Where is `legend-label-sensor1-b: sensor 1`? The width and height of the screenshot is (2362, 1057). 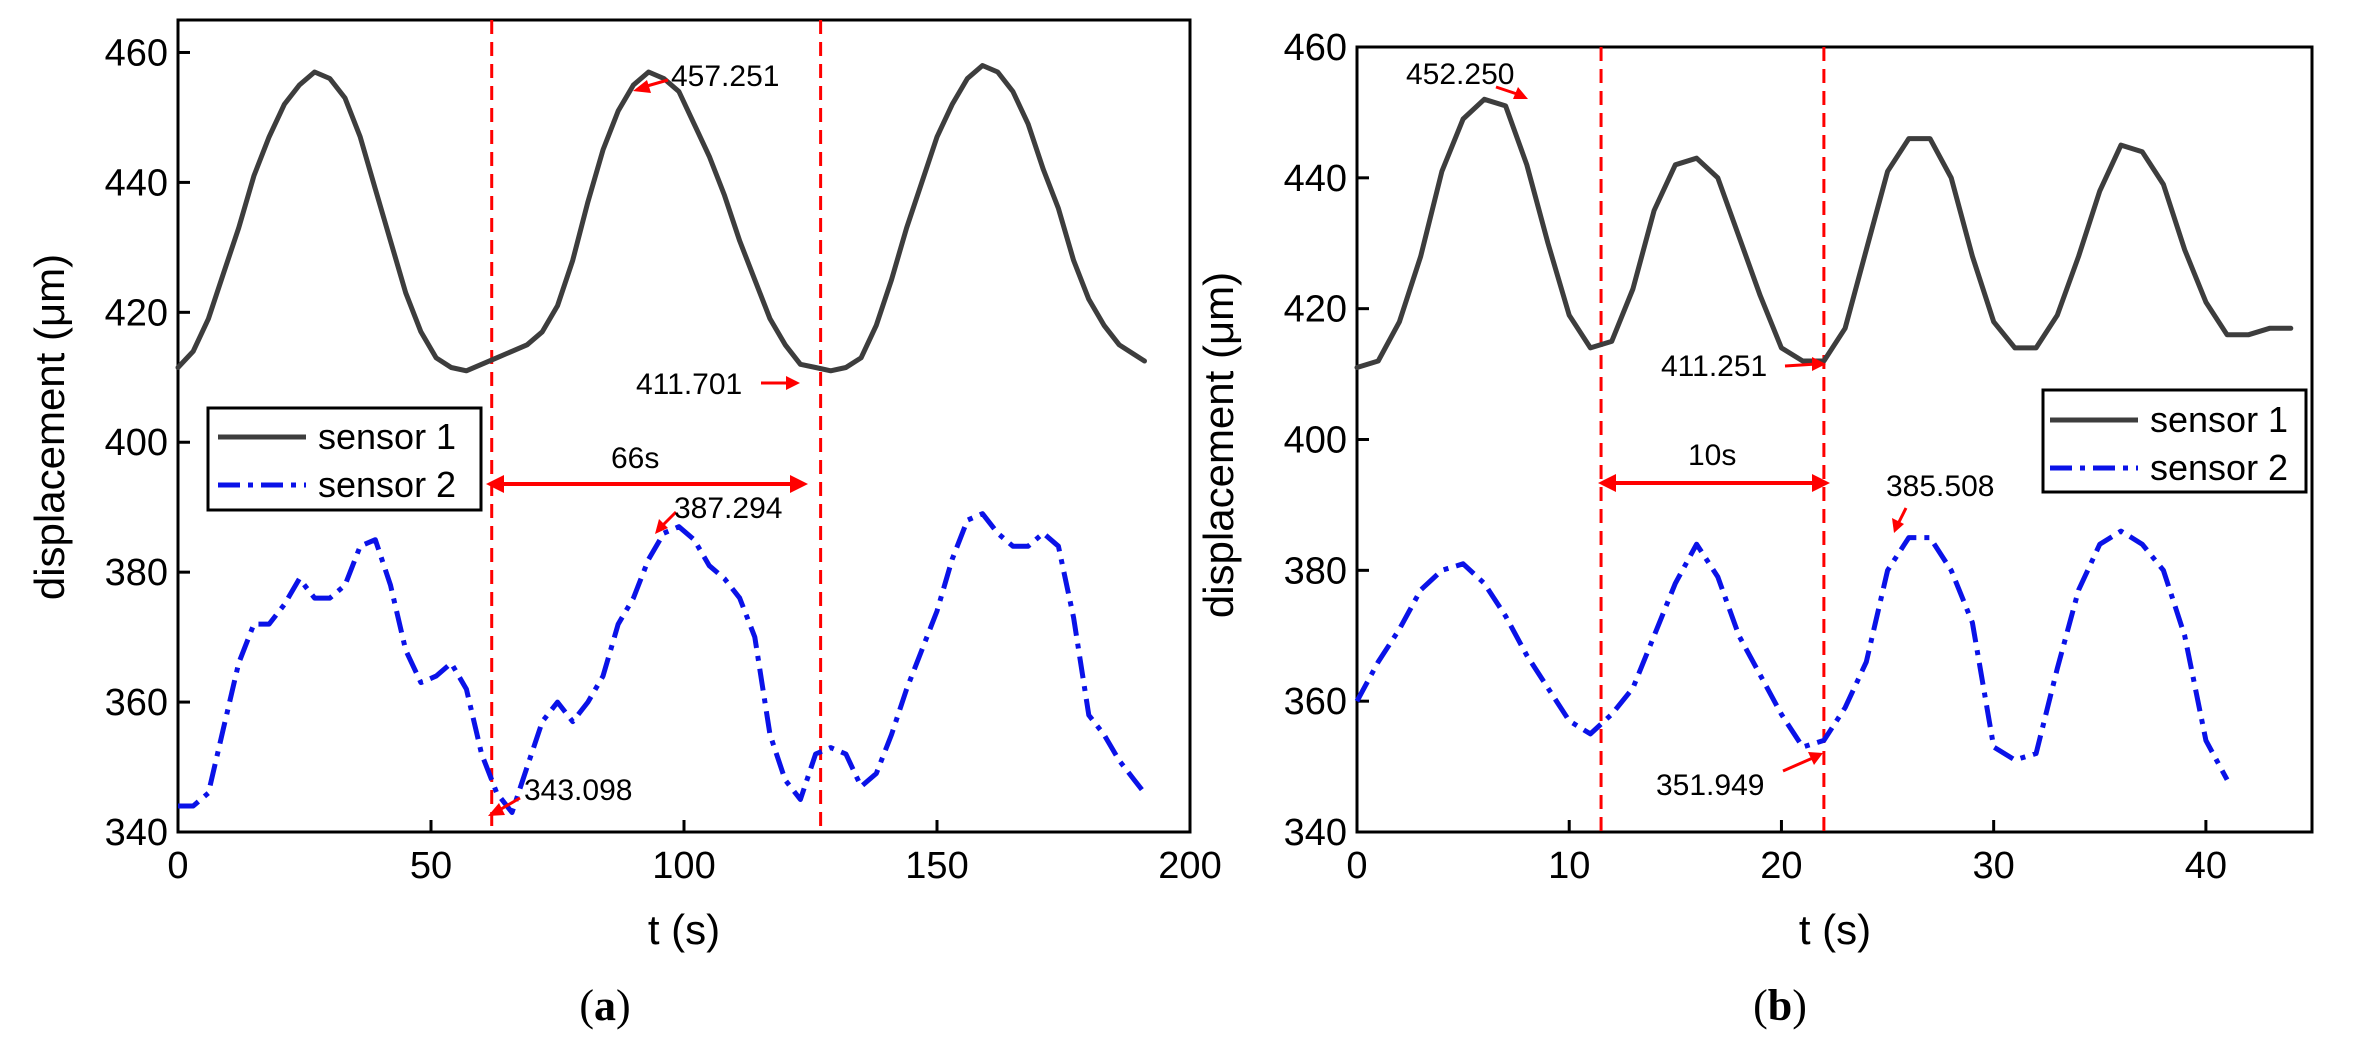
legend-label-sensor1-b: sensor 1 is located at coordinates (2219, 419).